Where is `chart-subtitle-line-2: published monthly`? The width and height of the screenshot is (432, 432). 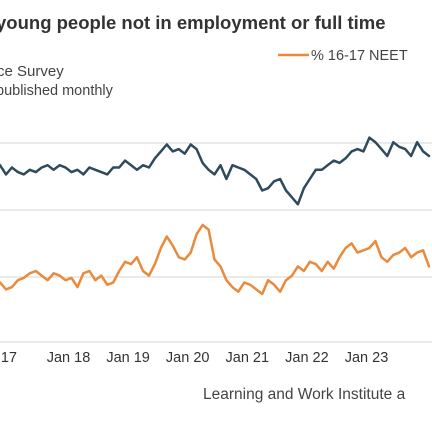
chart-subtitle-line-2: published monthly is located at coordinates (57, 91).